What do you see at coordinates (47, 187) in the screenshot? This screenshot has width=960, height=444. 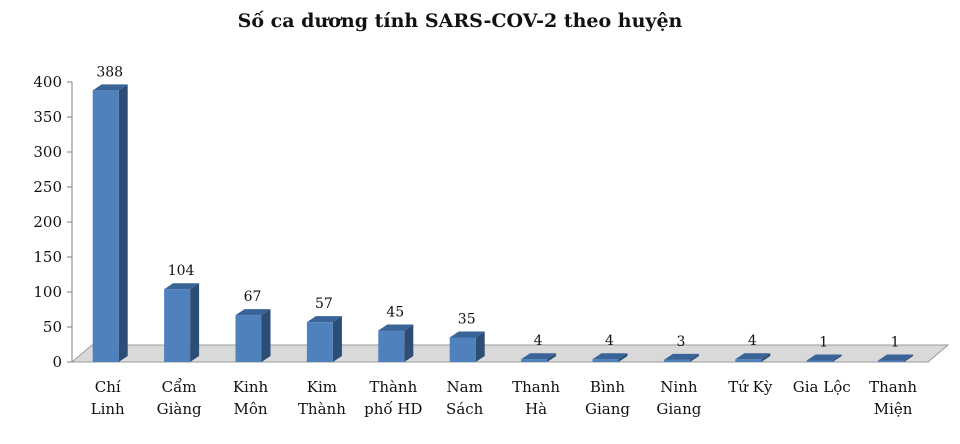 I see `y-tick-label: 250` at bounding box center [47, 187].